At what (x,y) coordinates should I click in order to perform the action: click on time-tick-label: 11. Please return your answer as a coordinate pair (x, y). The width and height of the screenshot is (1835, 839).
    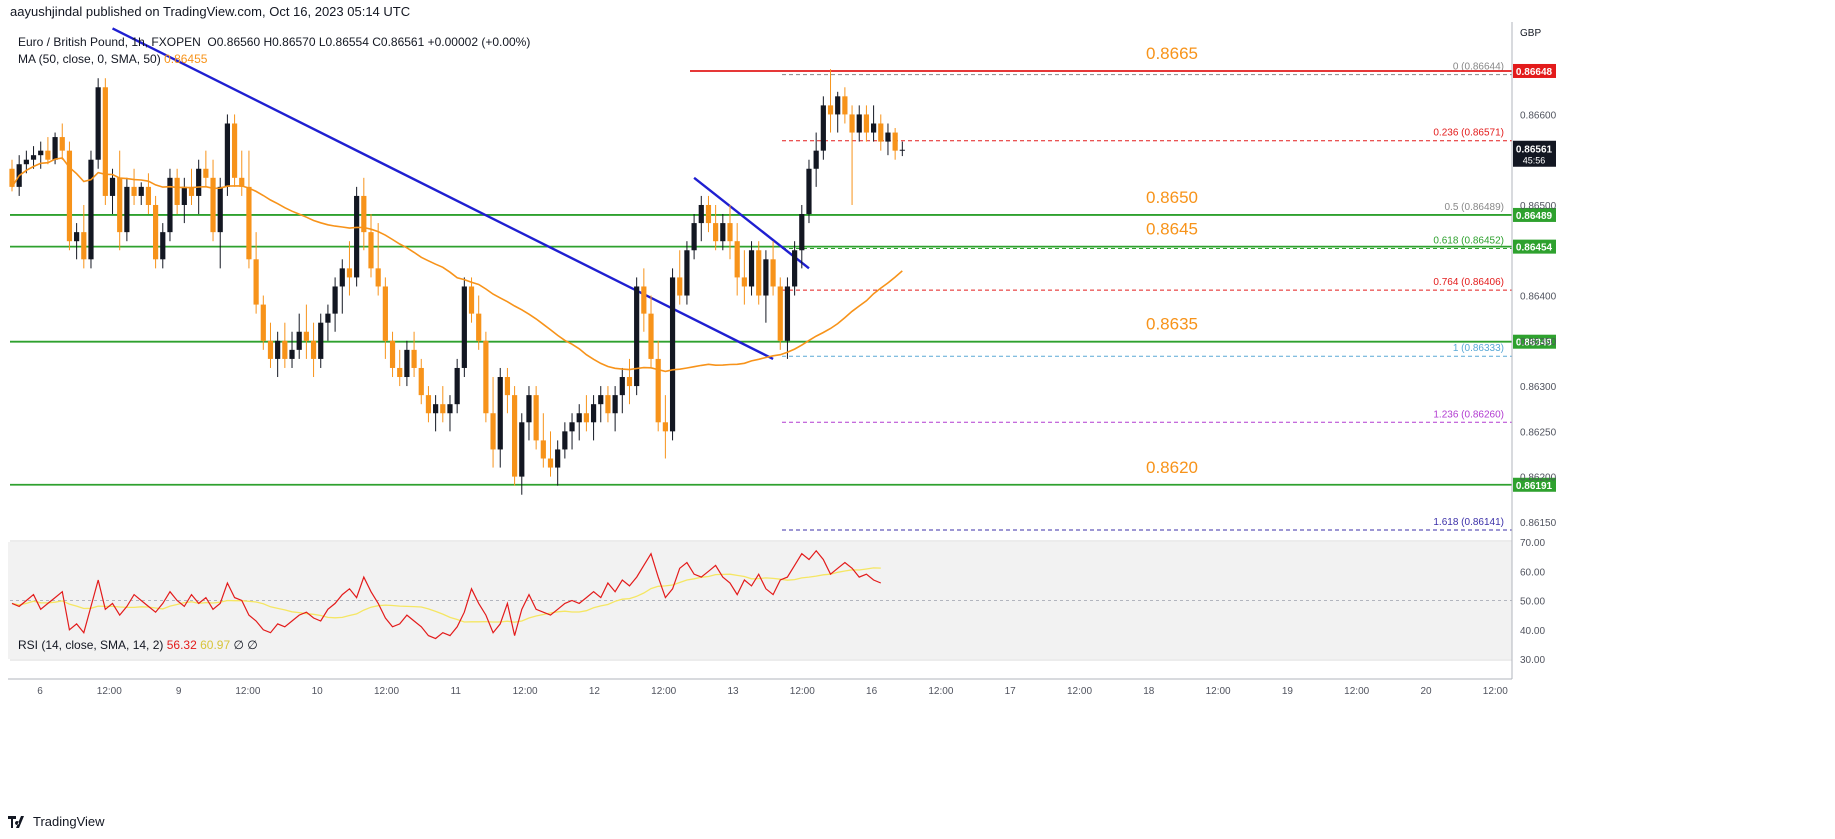
    Looking at the image, I should click on (456, 691).